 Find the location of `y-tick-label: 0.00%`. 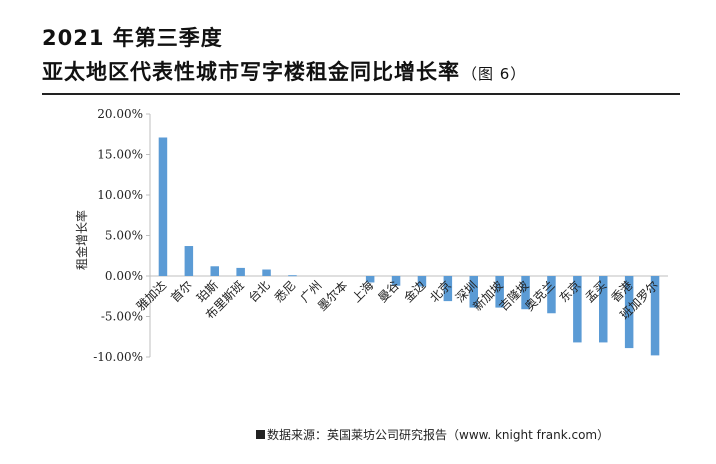

y-tick-label: 0.00% is located at coordinates (124, 276).